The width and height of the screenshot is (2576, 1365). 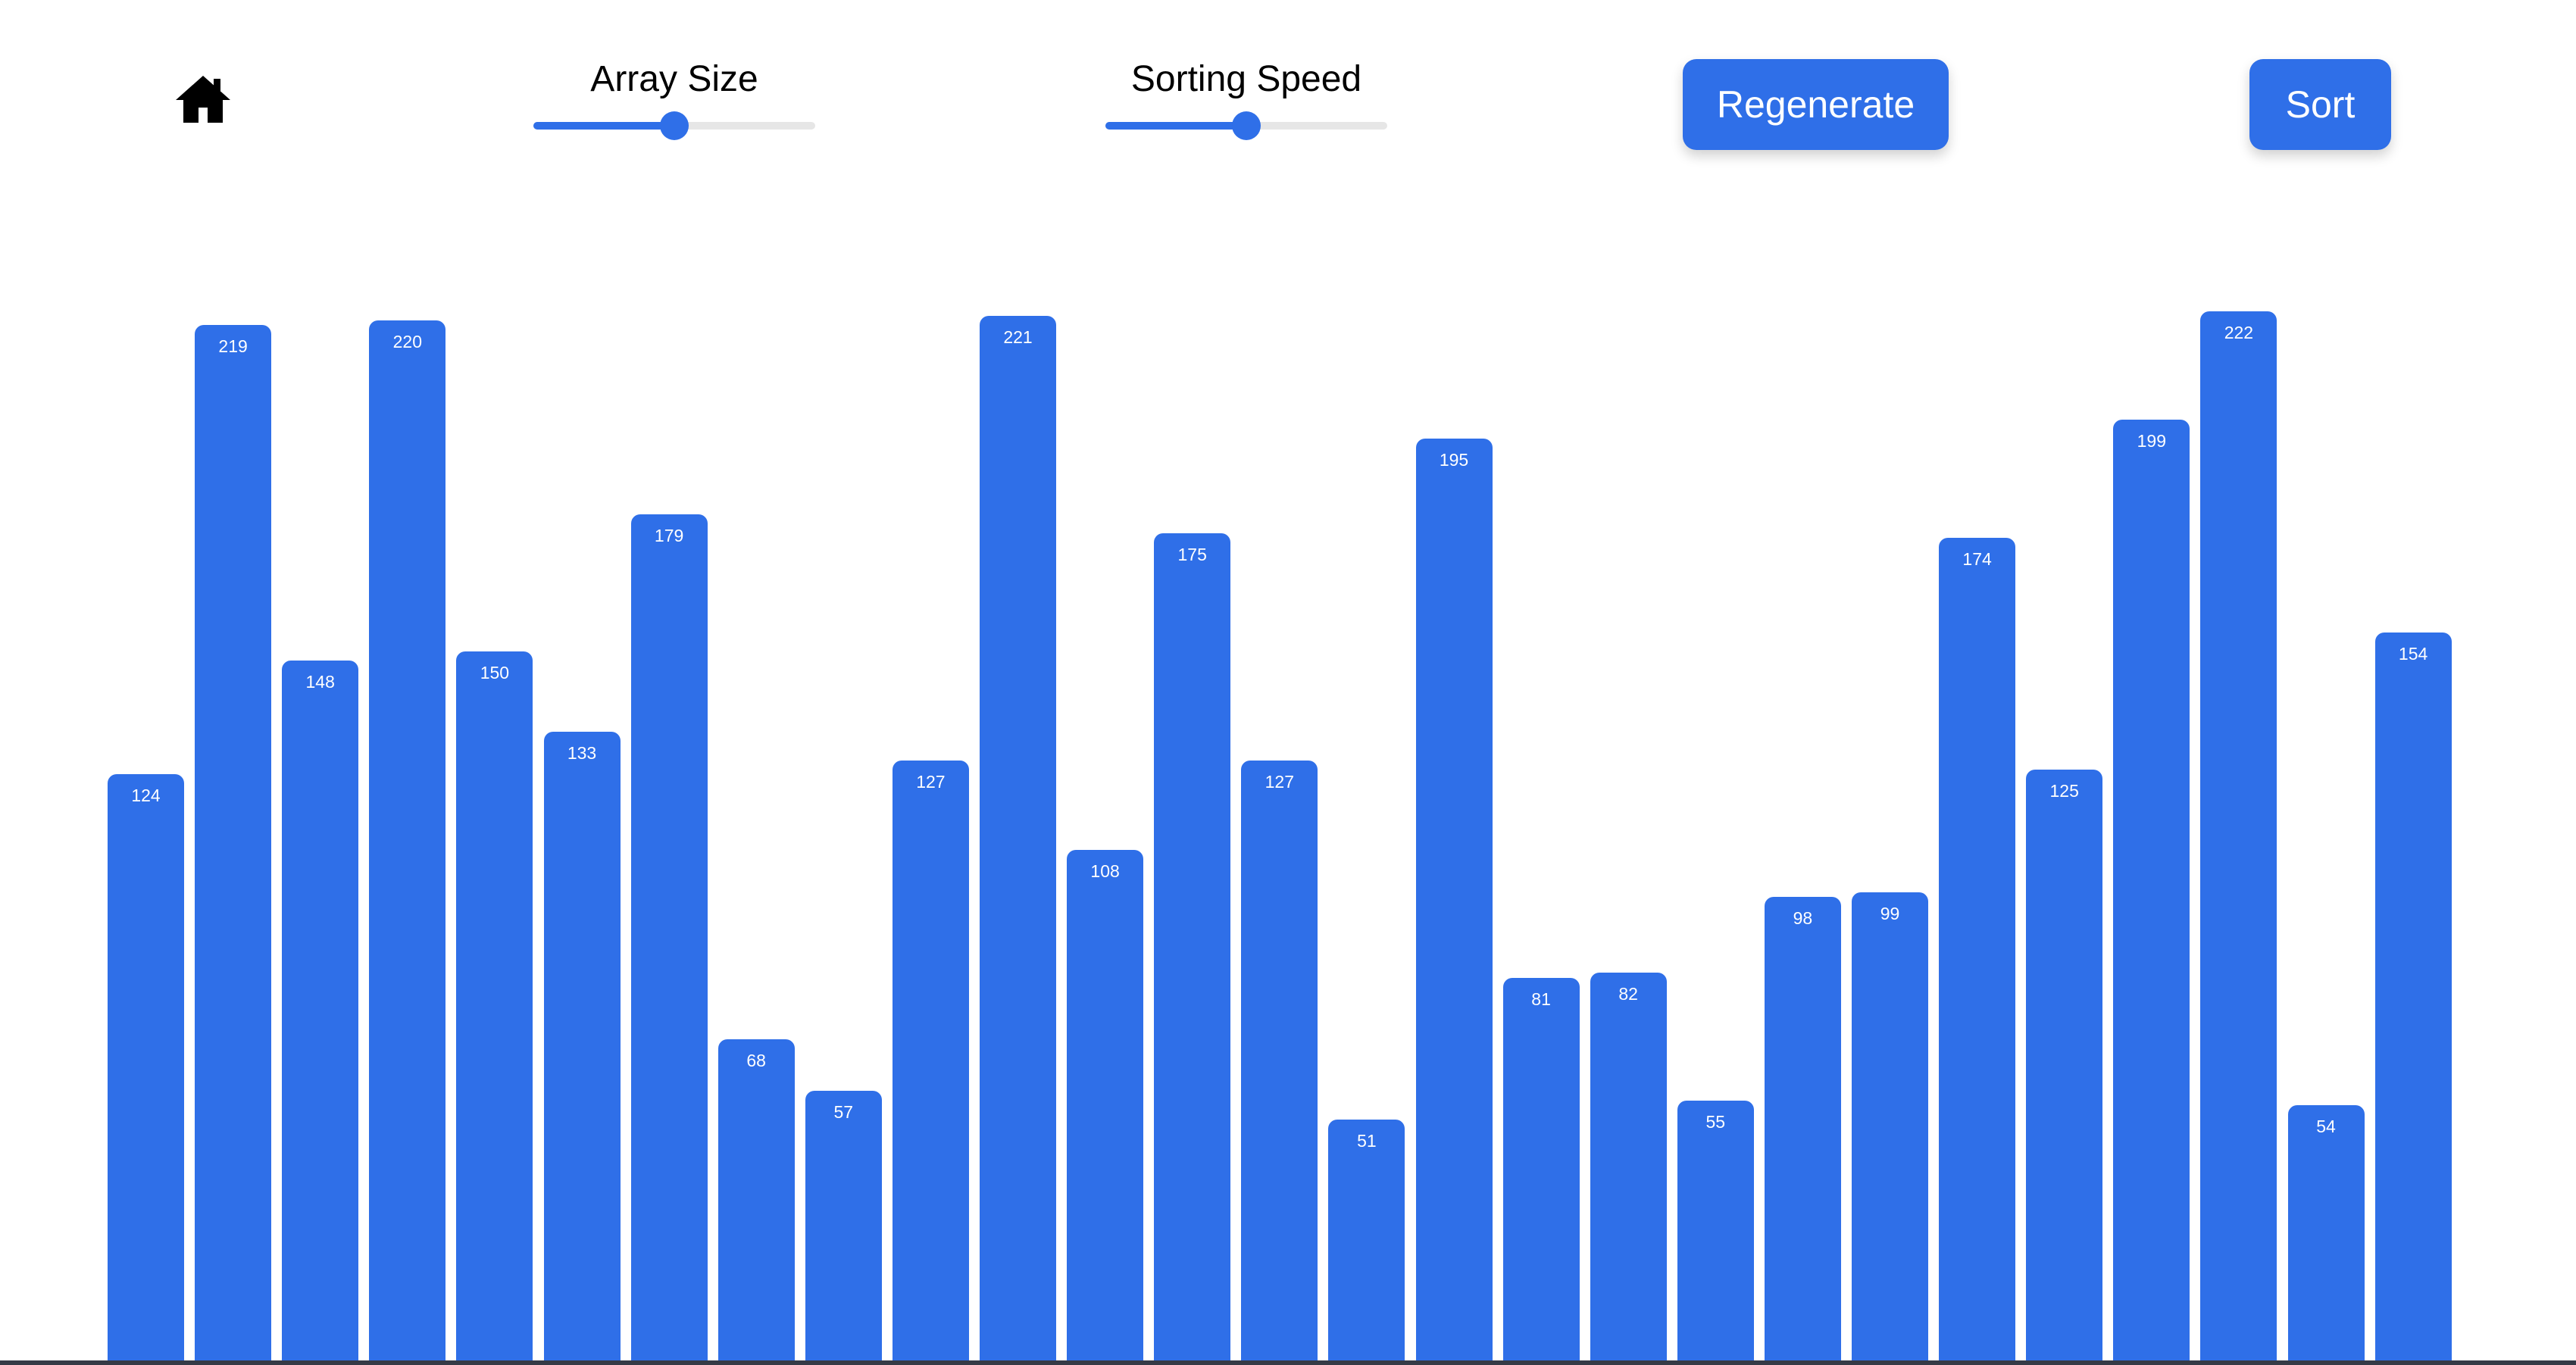 I want to click on array-bar-value: 222, so click(x=2239, y=332).